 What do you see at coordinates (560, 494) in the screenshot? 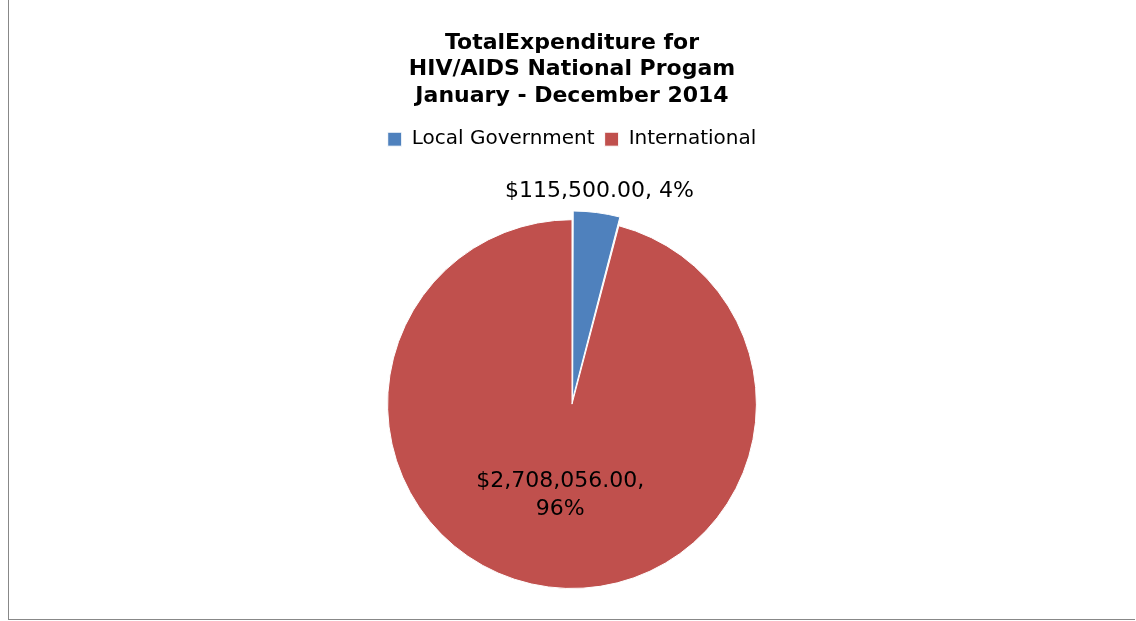
I see `data-label: $2,708,056.00, 96%` at bounding box center [560, 494].